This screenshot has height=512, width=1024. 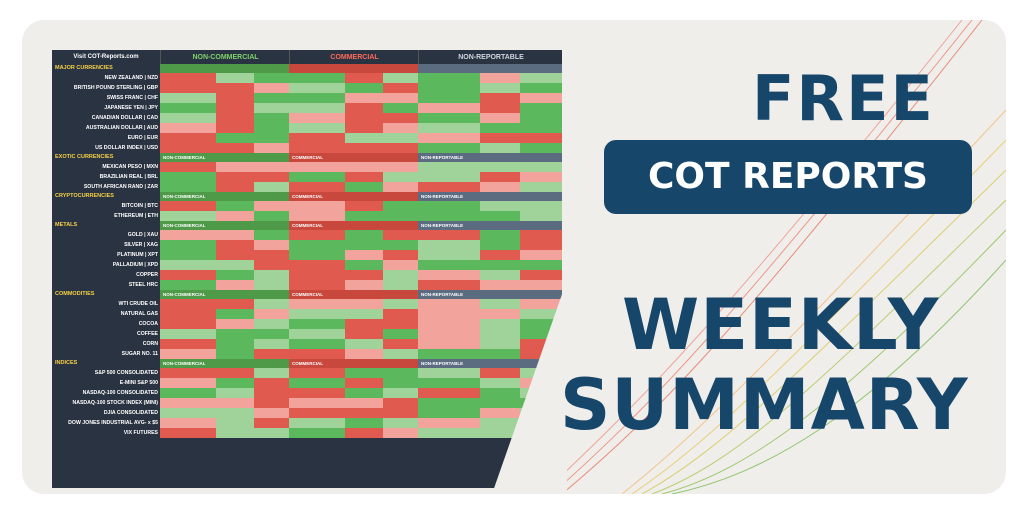 What do you see at coordinates (113, 423) in the screenshot?
I see `row-label: DOW JONES INDUSTRIAL AVG- x $5` at bounding box center [113, 423].